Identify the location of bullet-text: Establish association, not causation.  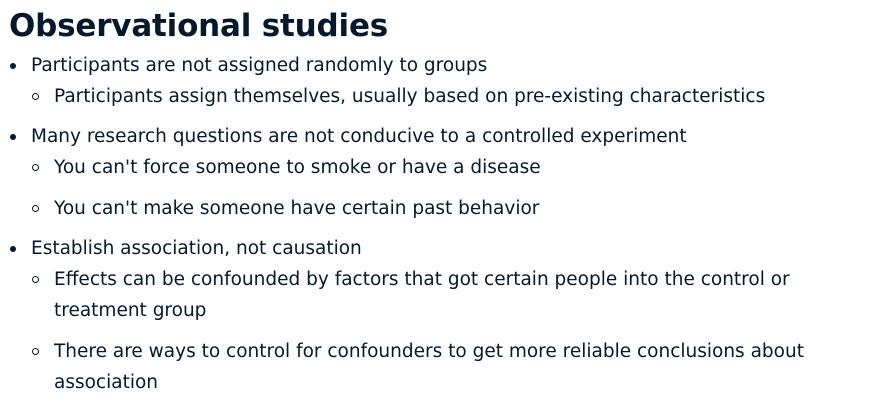
(196, 248).